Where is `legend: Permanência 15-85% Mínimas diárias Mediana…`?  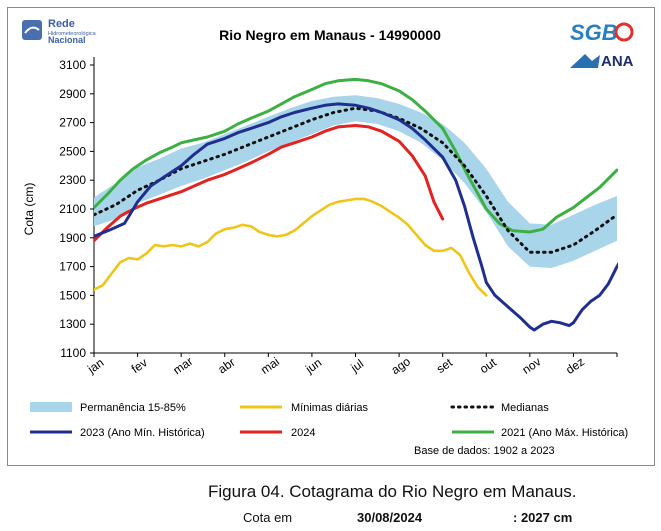
legend: Permanência 15-85% Mínimas diárias Mediana… is located at coordinates (329, 420).